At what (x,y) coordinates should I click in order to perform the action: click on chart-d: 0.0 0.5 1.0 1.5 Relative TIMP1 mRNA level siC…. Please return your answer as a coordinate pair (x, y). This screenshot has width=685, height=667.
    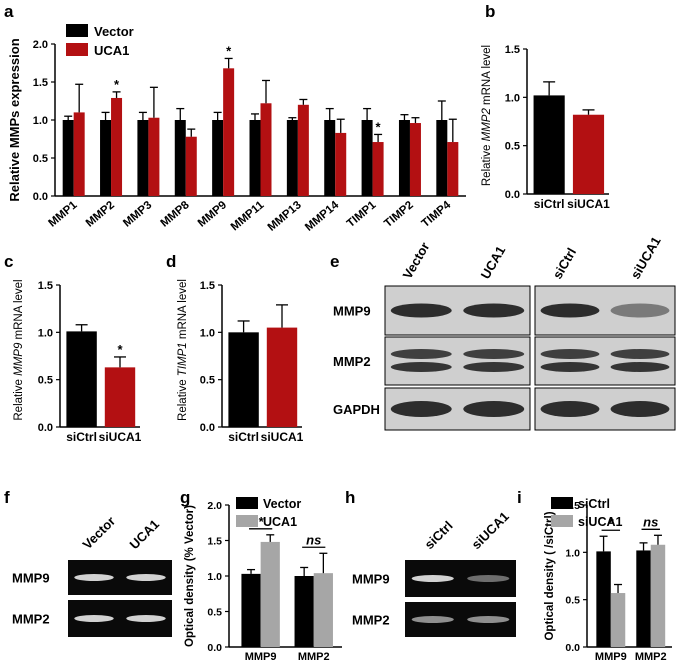
    Looking at the image, I should click on (240, 361).